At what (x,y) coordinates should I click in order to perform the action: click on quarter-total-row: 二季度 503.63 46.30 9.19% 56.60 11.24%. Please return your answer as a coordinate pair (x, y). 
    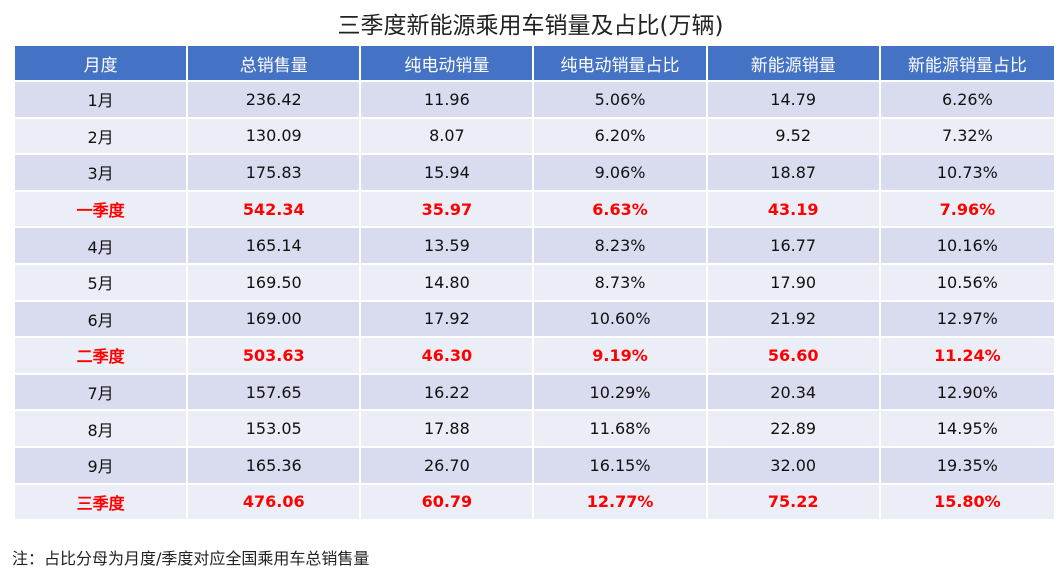
    Looking at the image, I should click on (534, 354).